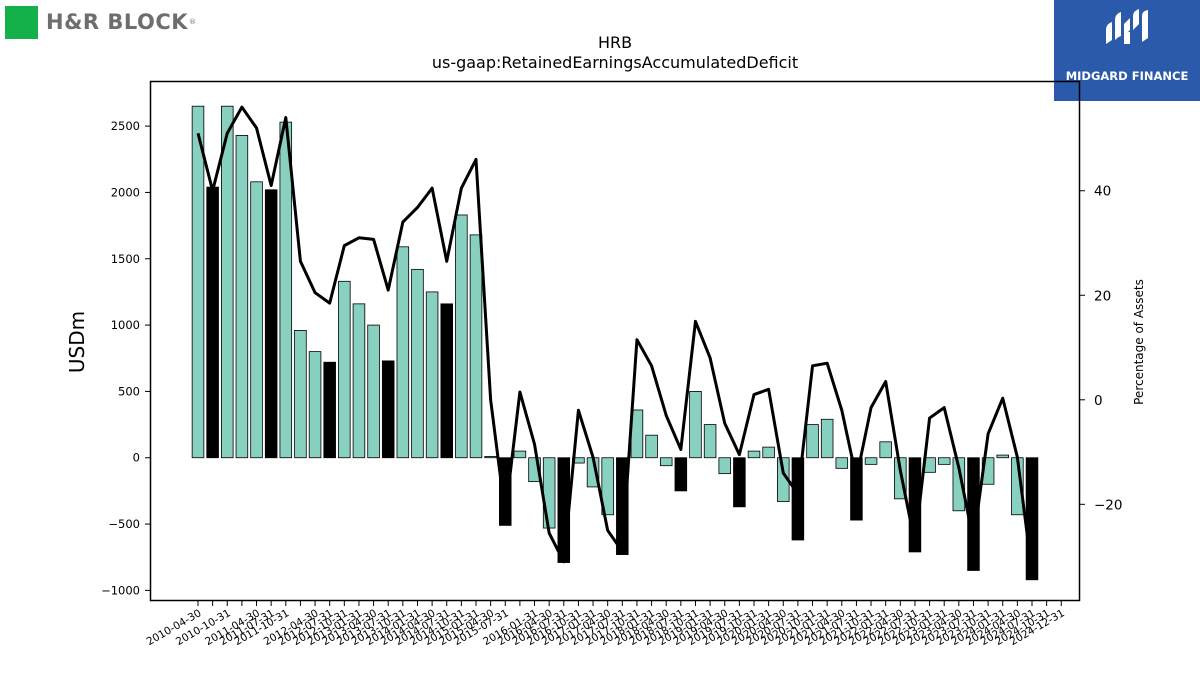 This screenshot has height=675, width=1200. I want to click on midgard-finance-logo: MIDGARD FINANCE, so click(1127, 50).